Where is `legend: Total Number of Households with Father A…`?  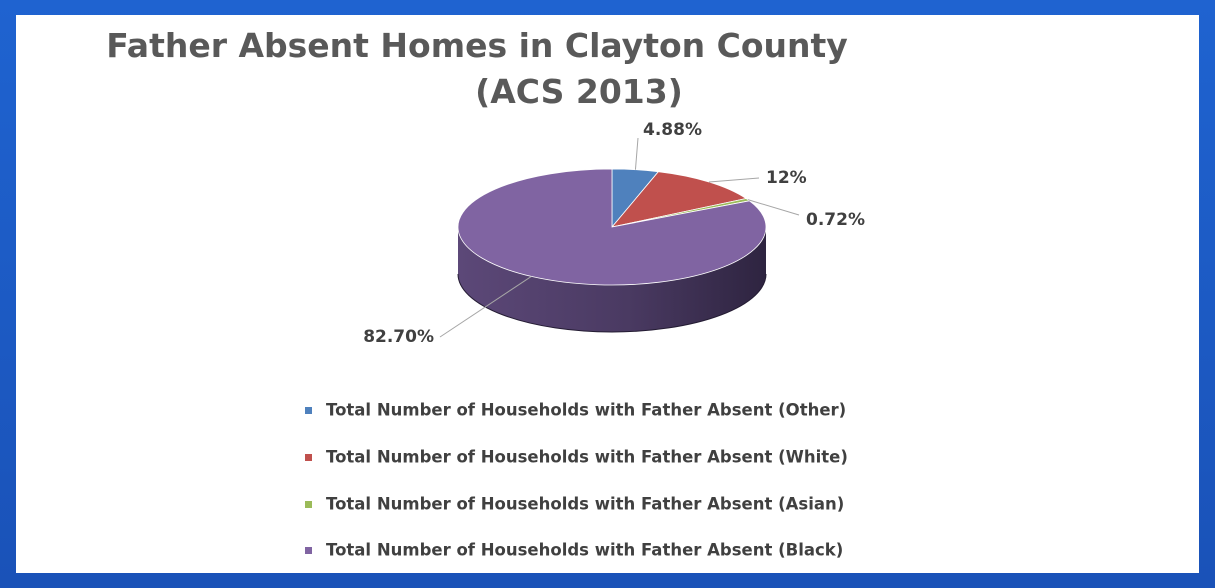 legend: Total Number of Households with Father A… is located at coordinates (576, 480).